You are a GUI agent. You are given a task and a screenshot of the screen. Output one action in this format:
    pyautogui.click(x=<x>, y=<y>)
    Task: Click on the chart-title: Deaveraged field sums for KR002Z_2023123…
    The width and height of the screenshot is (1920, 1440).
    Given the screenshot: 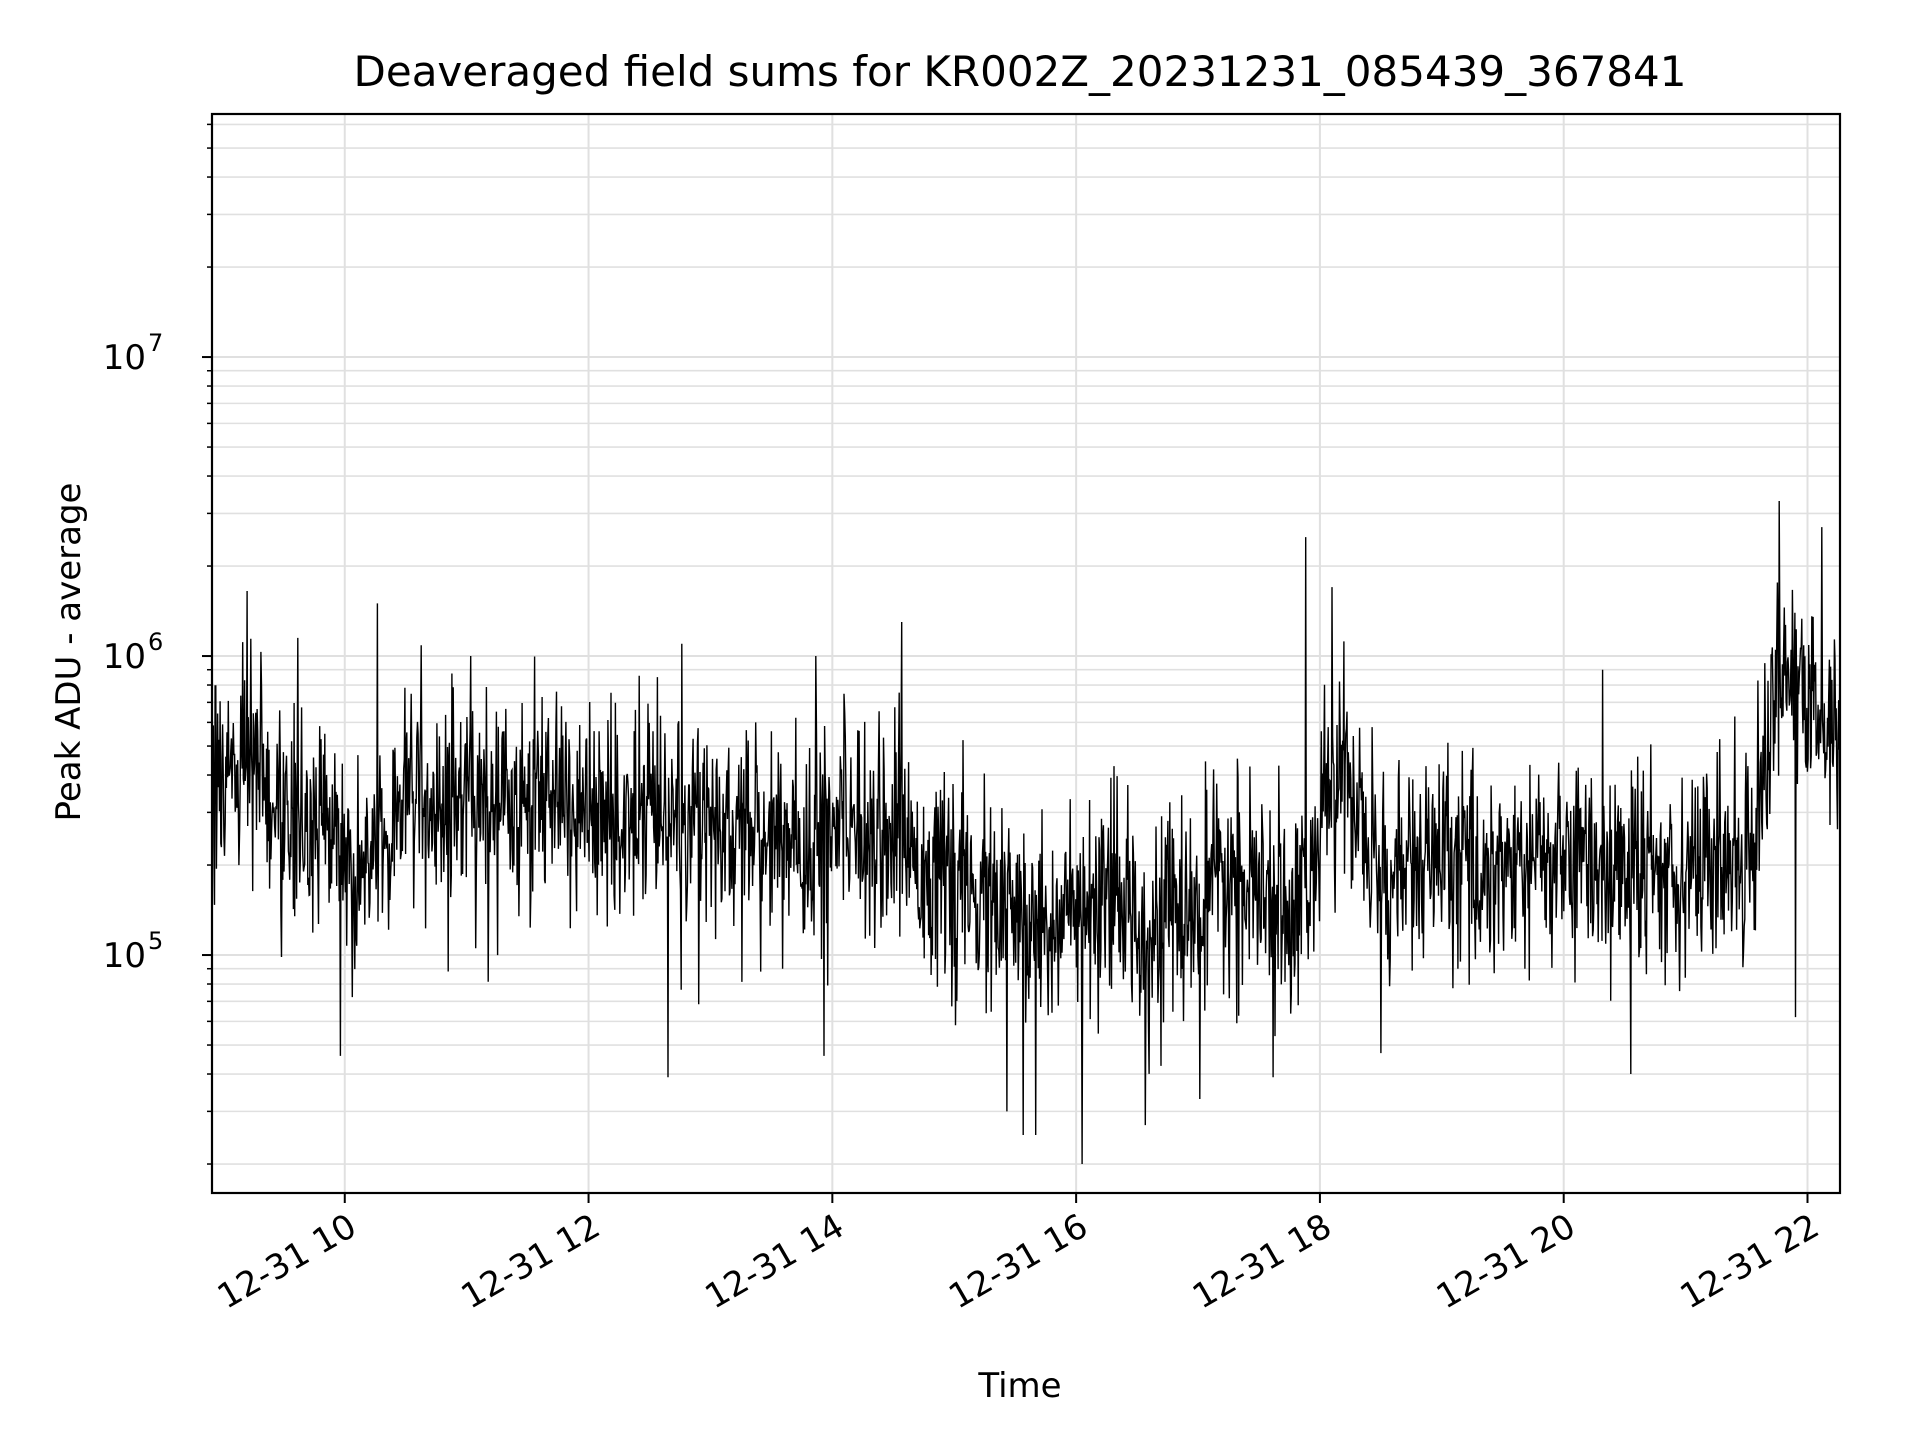 What is the action you would take?
    pyautogui.click(x=1020, y=71)
    